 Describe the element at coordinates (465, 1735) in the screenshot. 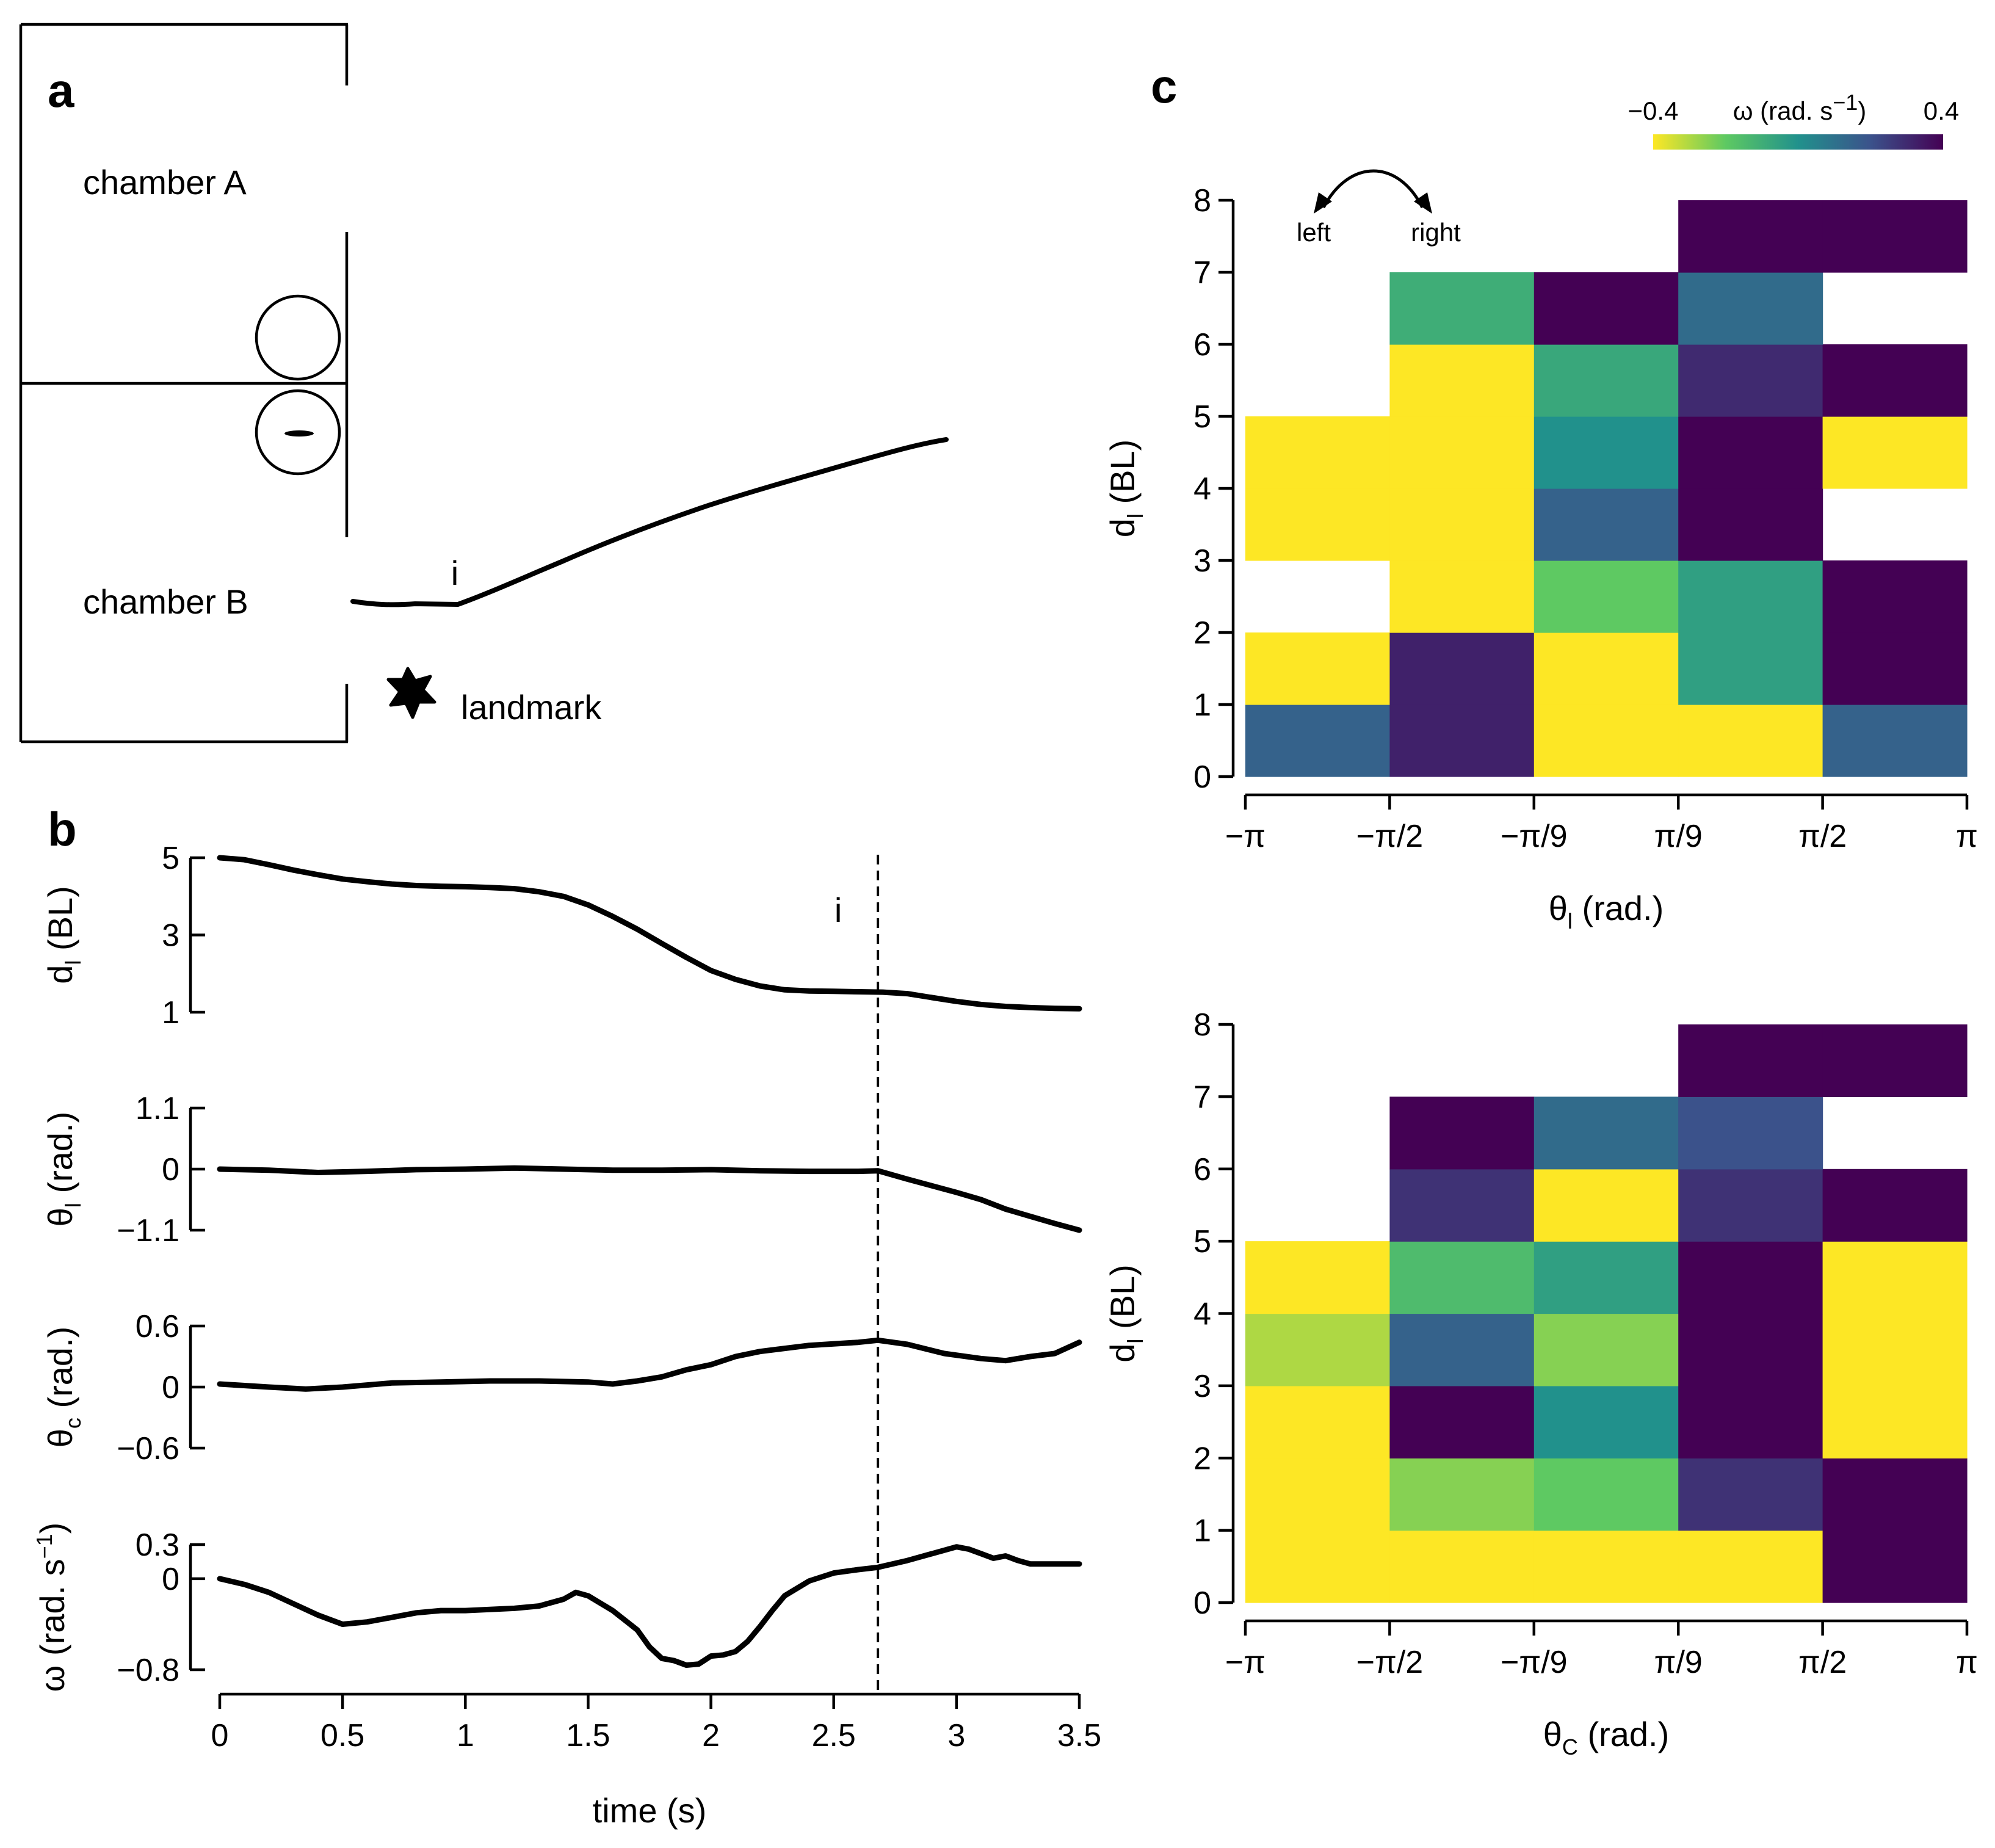

I see `b-xtick-label: 1` at that location.